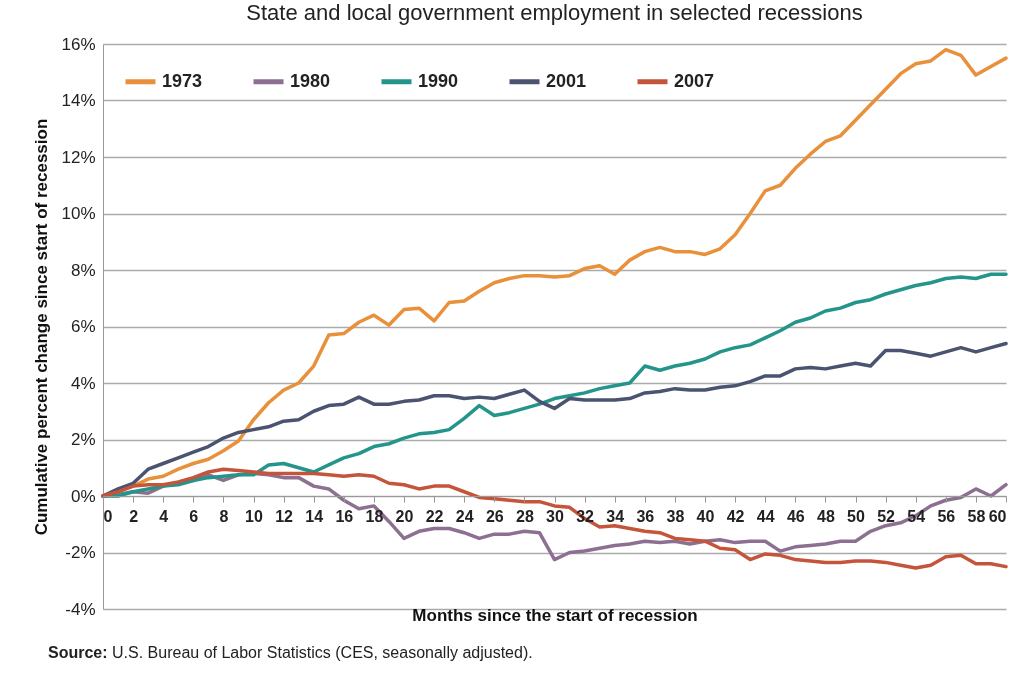  Describe the element at coordinates (675, 516) in the screenshot. I see `x-tick-label: 38` at that location.